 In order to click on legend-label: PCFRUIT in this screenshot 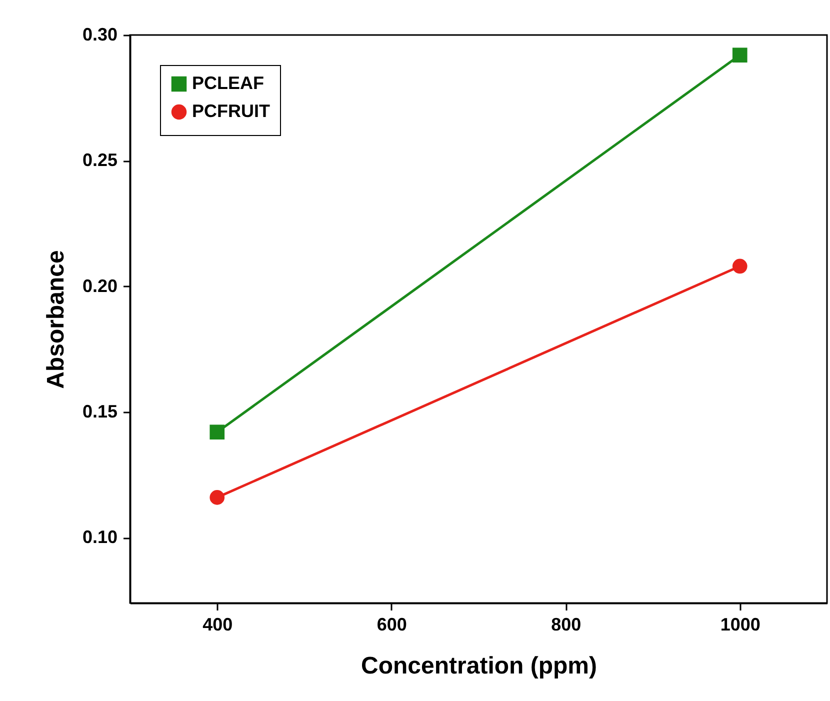, I will do `click(231, 111)`.